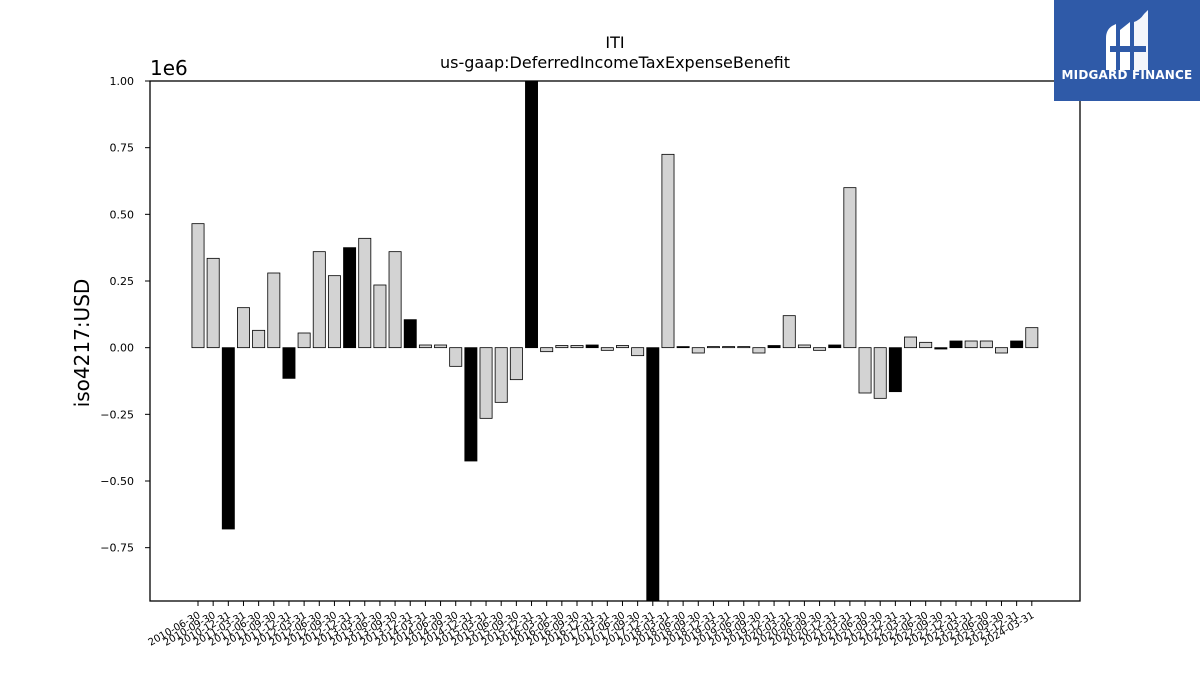  What do you see at coordinates (1127, 40) in the screenshot?
I see `midgard-logo-icon` at bounding box center [1127, 40].